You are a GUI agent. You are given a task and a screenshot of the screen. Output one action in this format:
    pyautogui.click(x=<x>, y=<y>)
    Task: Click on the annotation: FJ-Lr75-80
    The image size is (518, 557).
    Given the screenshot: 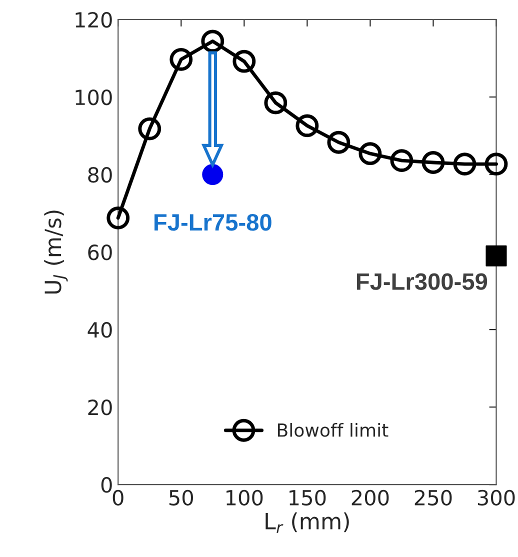 What is the action you would take?
    pyautogui.click(x=213, y=222)
    